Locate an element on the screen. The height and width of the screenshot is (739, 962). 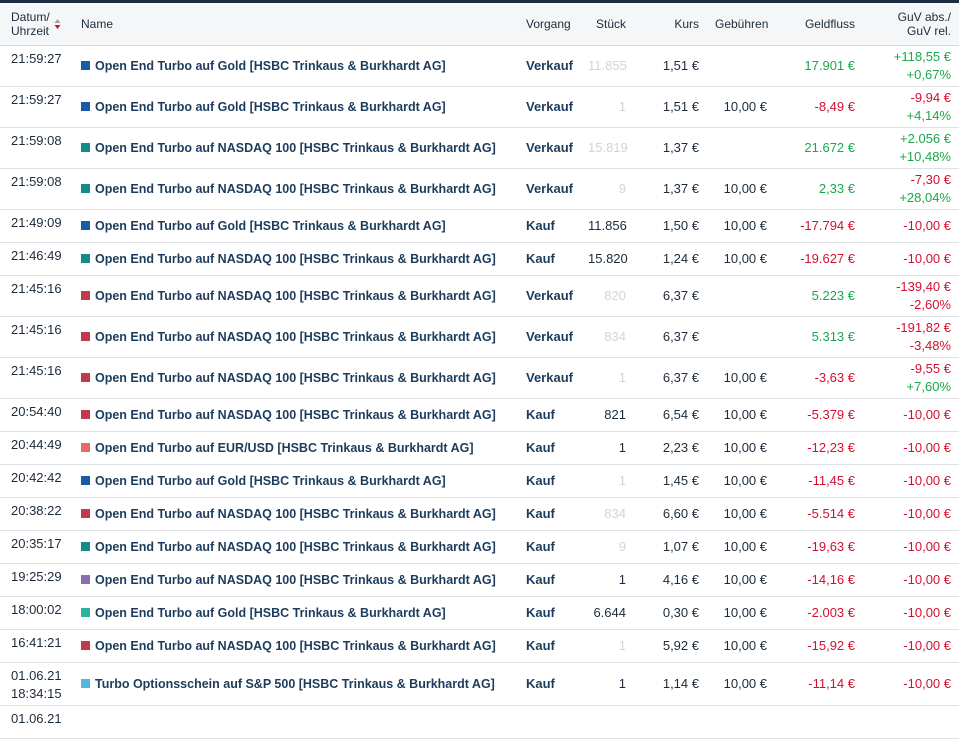
price is located at coordinates (670, 722).